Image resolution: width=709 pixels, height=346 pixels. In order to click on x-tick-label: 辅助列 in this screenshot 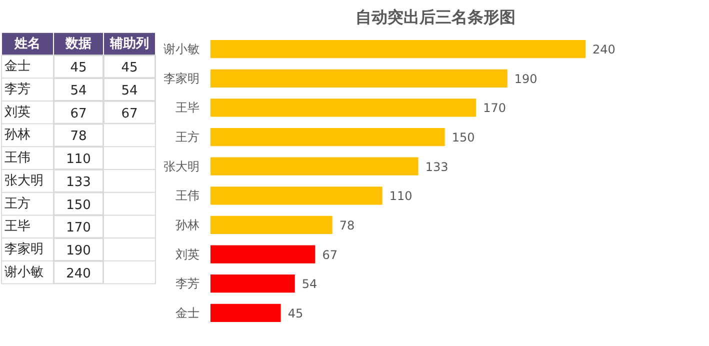, I will do `click(129, 44)`.